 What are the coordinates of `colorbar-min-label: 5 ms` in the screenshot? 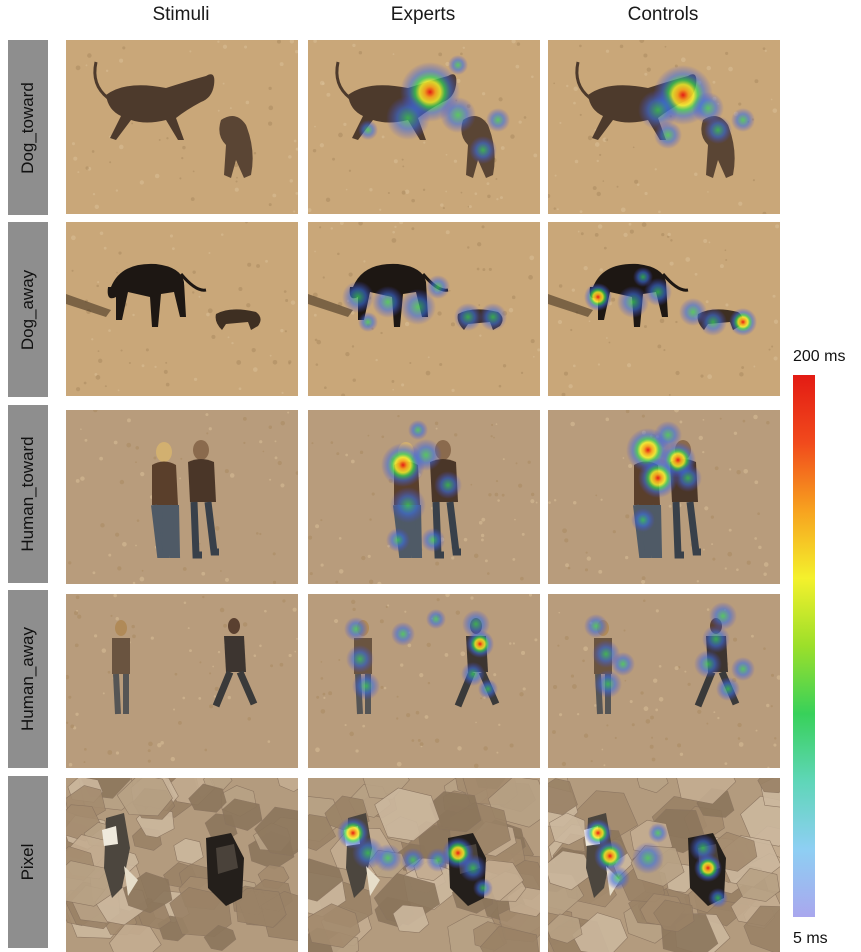 It's located at (810, 938).